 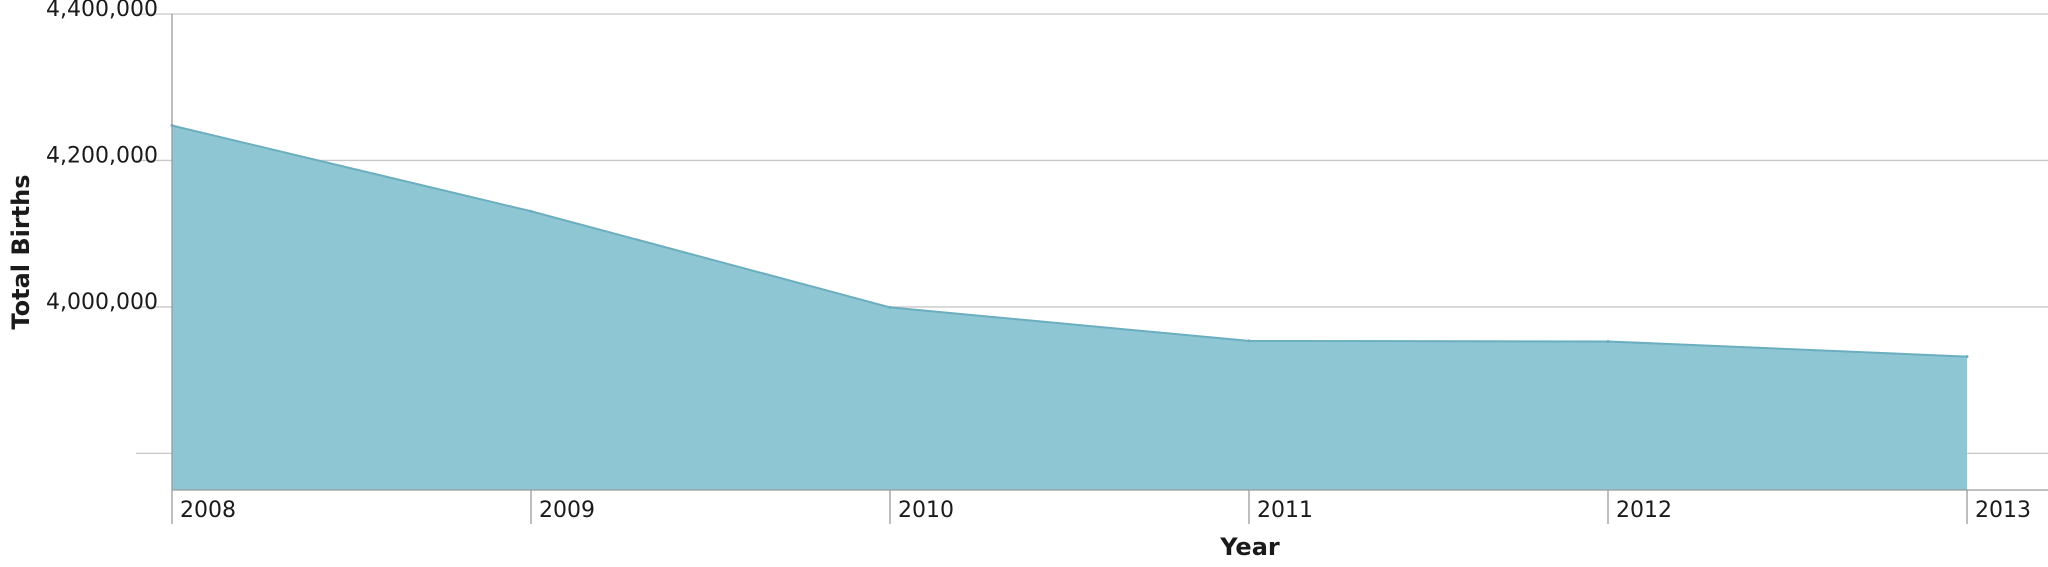 I want to click on x-tick-label: 2012, so click(x=1644, y=510).